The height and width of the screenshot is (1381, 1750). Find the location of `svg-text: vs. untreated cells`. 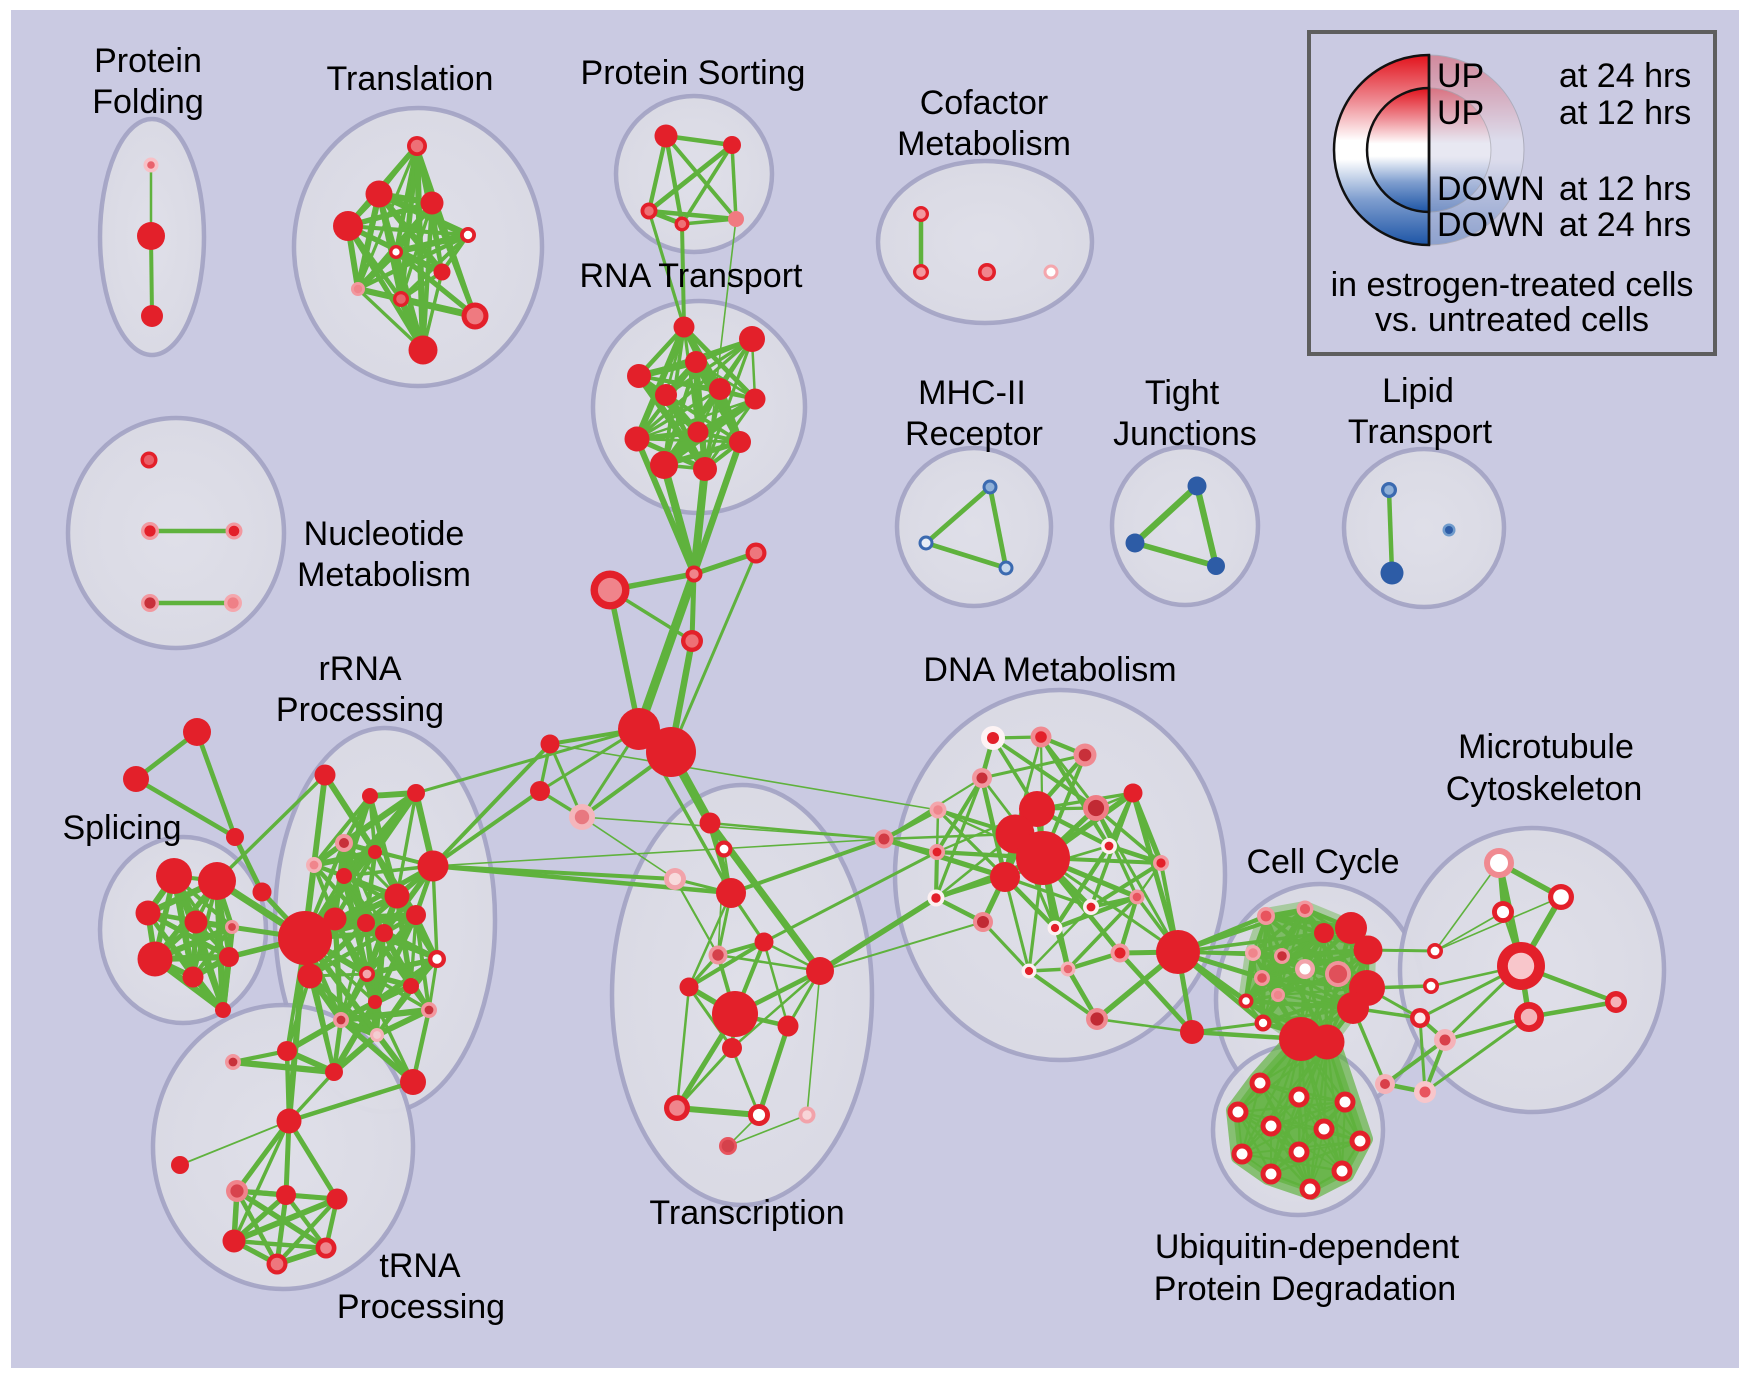

svg-text: vs. untreated cells is located at coordinates (1512, 320).